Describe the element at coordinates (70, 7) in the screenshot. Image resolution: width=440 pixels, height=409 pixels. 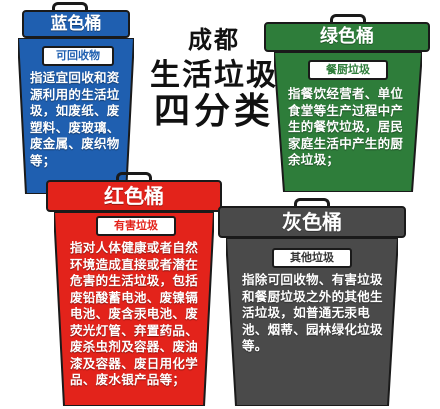
I see `blue-bin-handle` at that location.